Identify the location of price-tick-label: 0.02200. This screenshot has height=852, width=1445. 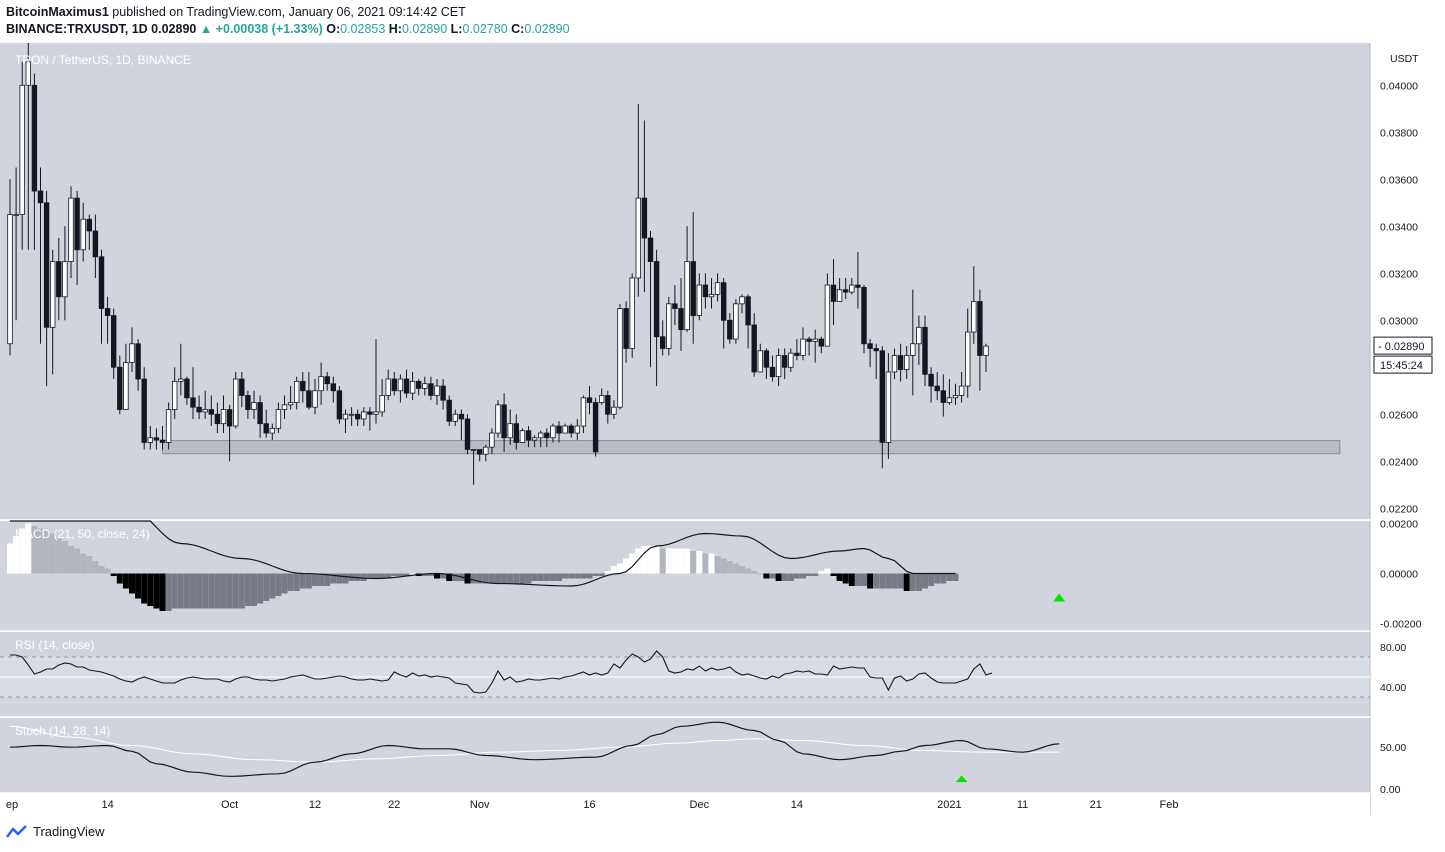
(1399, 509).